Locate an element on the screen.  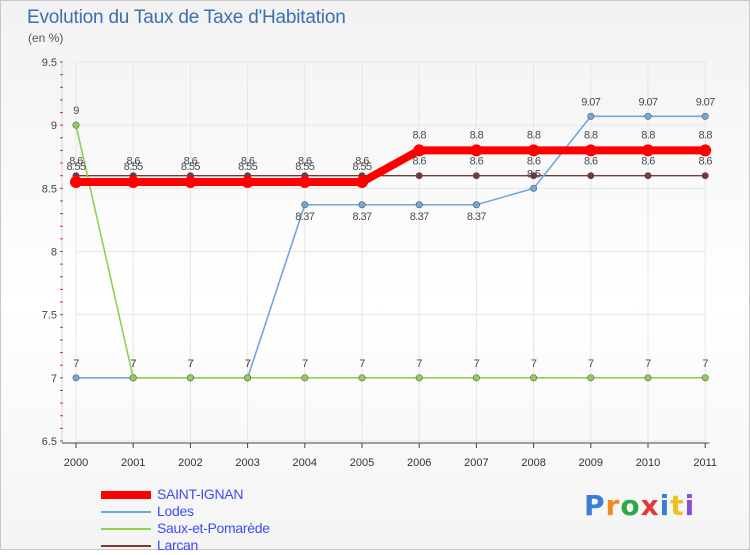
logo-letter: t is located at coordinates (677, 505).